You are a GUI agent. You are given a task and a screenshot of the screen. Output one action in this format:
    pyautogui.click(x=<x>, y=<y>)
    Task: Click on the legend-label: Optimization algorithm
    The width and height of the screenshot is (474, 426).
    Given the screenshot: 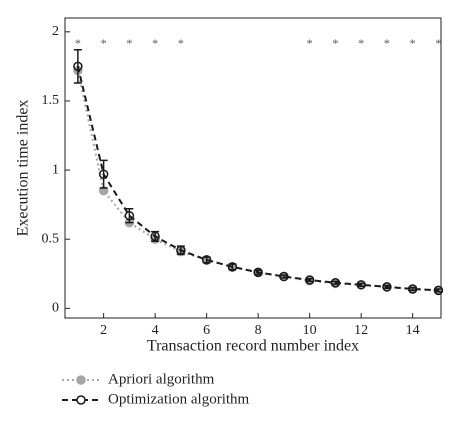 What is the action you would take?
    pyautogui.click(x=179, y=399)
    